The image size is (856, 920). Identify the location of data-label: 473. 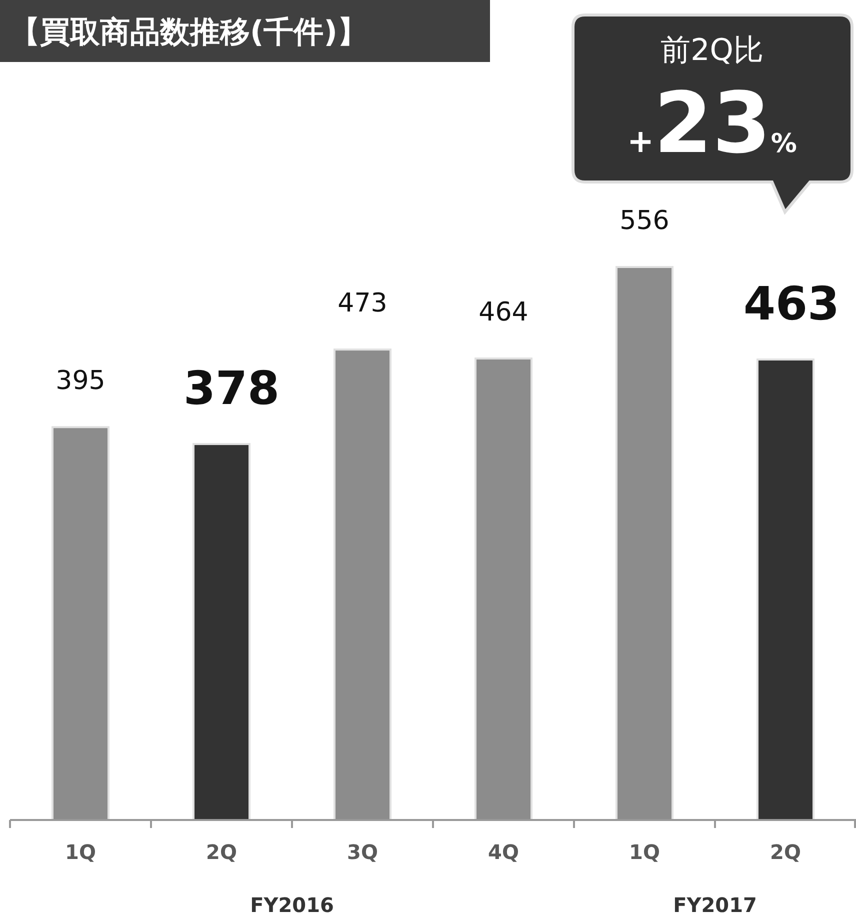
(363, 303).